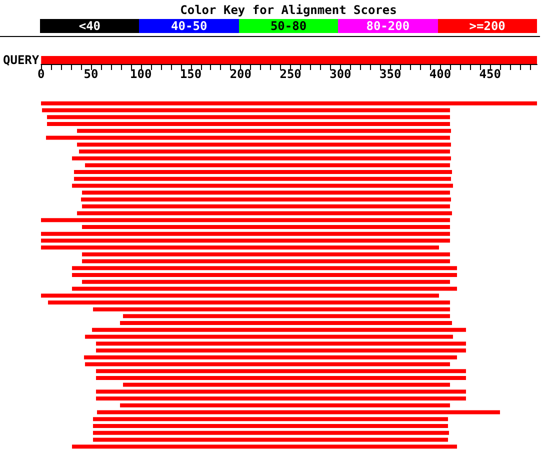 This screenshot has height=451, width=543. I want to click on text: Color Key for Alignment Scores, so click(288, 10).